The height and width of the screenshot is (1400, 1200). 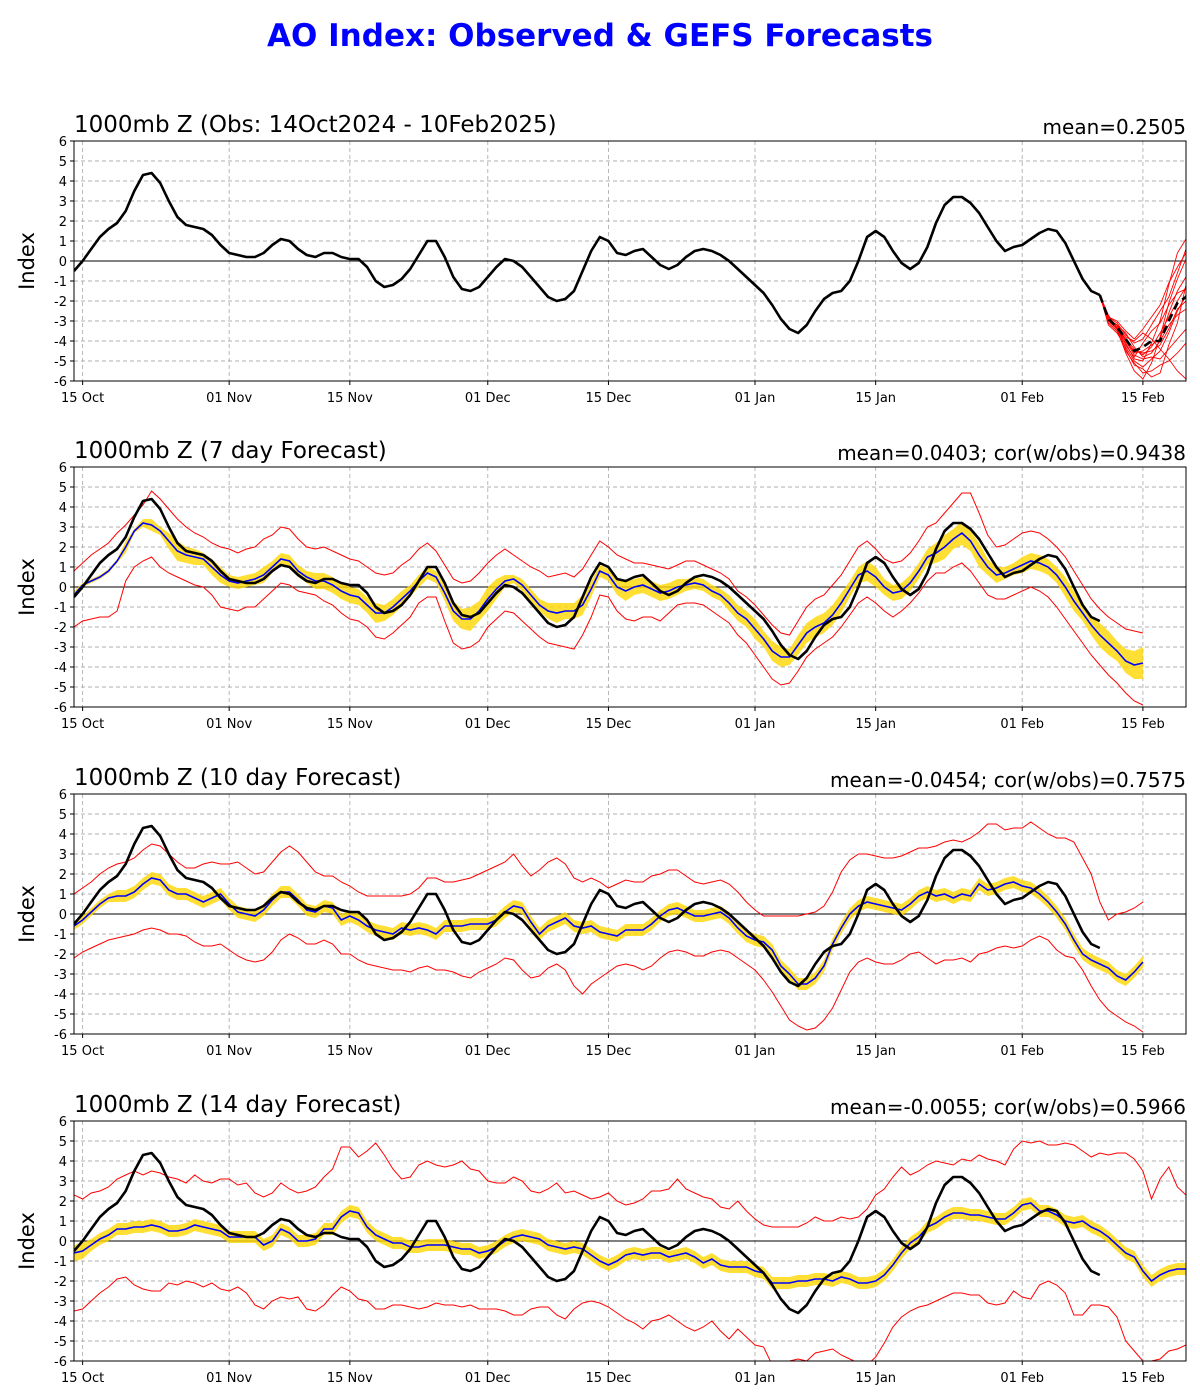 What do you see at coordinates (609, 563) in the screenshot?
I see `ensemble-max-line` at bounding box center [609, 563].